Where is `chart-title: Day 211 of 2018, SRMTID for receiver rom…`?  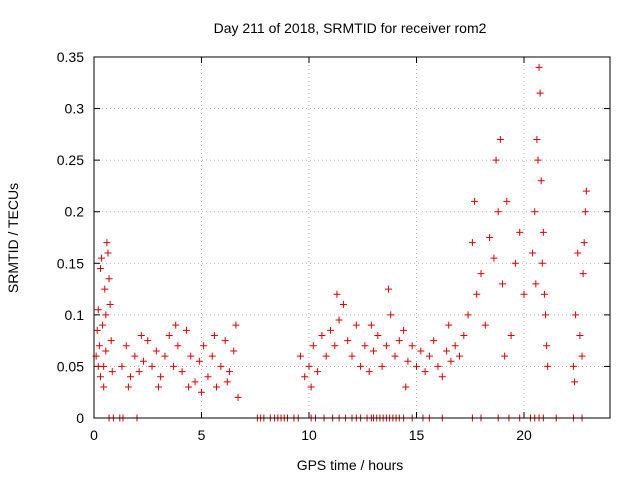 chart-title: Day 211 of 2018, SRMTID for receiver rom… is located at coordinates (350, 28).